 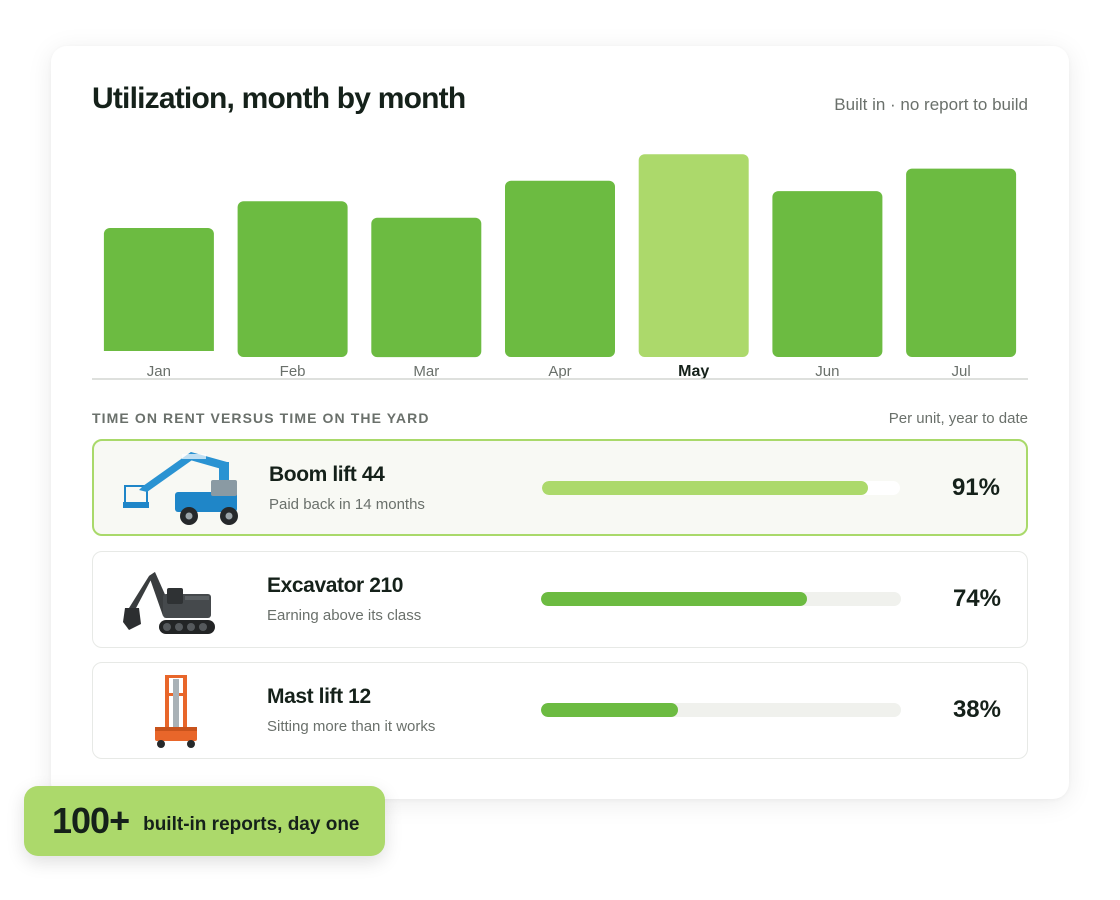 What do you see at coordinates (159, 371) in the screenshot?
I see `tick-label-jan: Jan` at bounding box center [159, 371].